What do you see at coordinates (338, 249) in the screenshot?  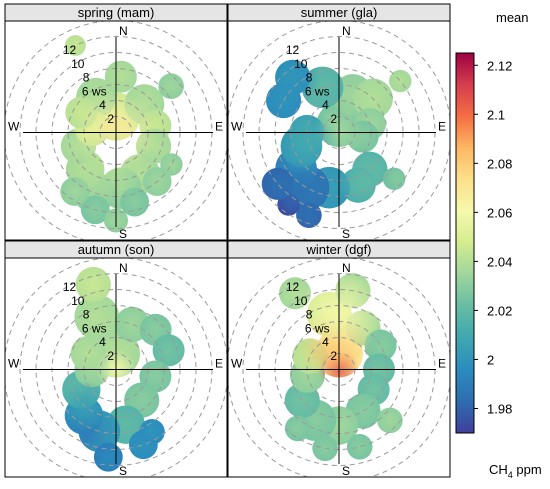 I see `panel-title: winter (dgf)` at bounding box center [338, 249].